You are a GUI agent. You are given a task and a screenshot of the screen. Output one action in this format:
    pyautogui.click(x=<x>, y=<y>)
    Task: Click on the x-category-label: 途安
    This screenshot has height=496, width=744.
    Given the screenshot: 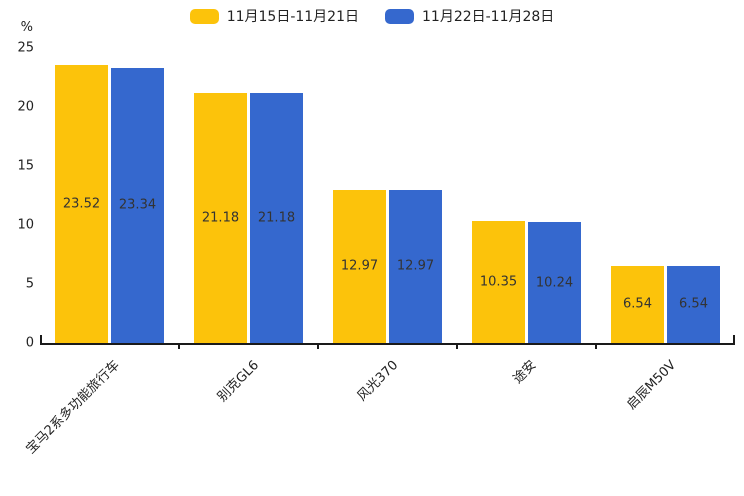 What is the action you would take?
    pyautogui.click(x=525, y=372)
    